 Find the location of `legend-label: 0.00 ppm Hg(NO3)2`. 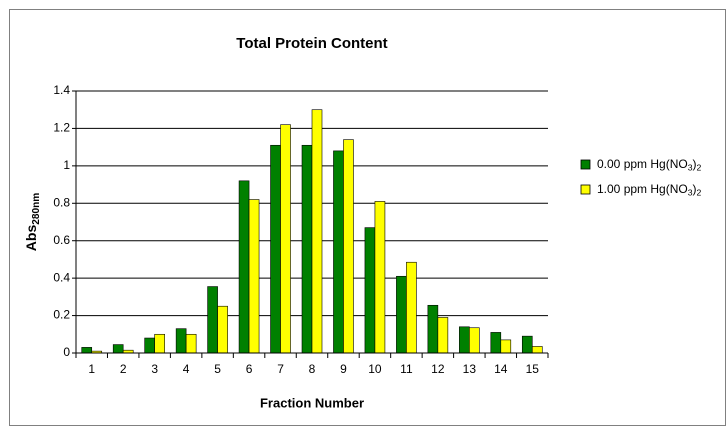

legend-label: 0.00 ppm Hg(NO3)2 is located at coordinates (649, 165).